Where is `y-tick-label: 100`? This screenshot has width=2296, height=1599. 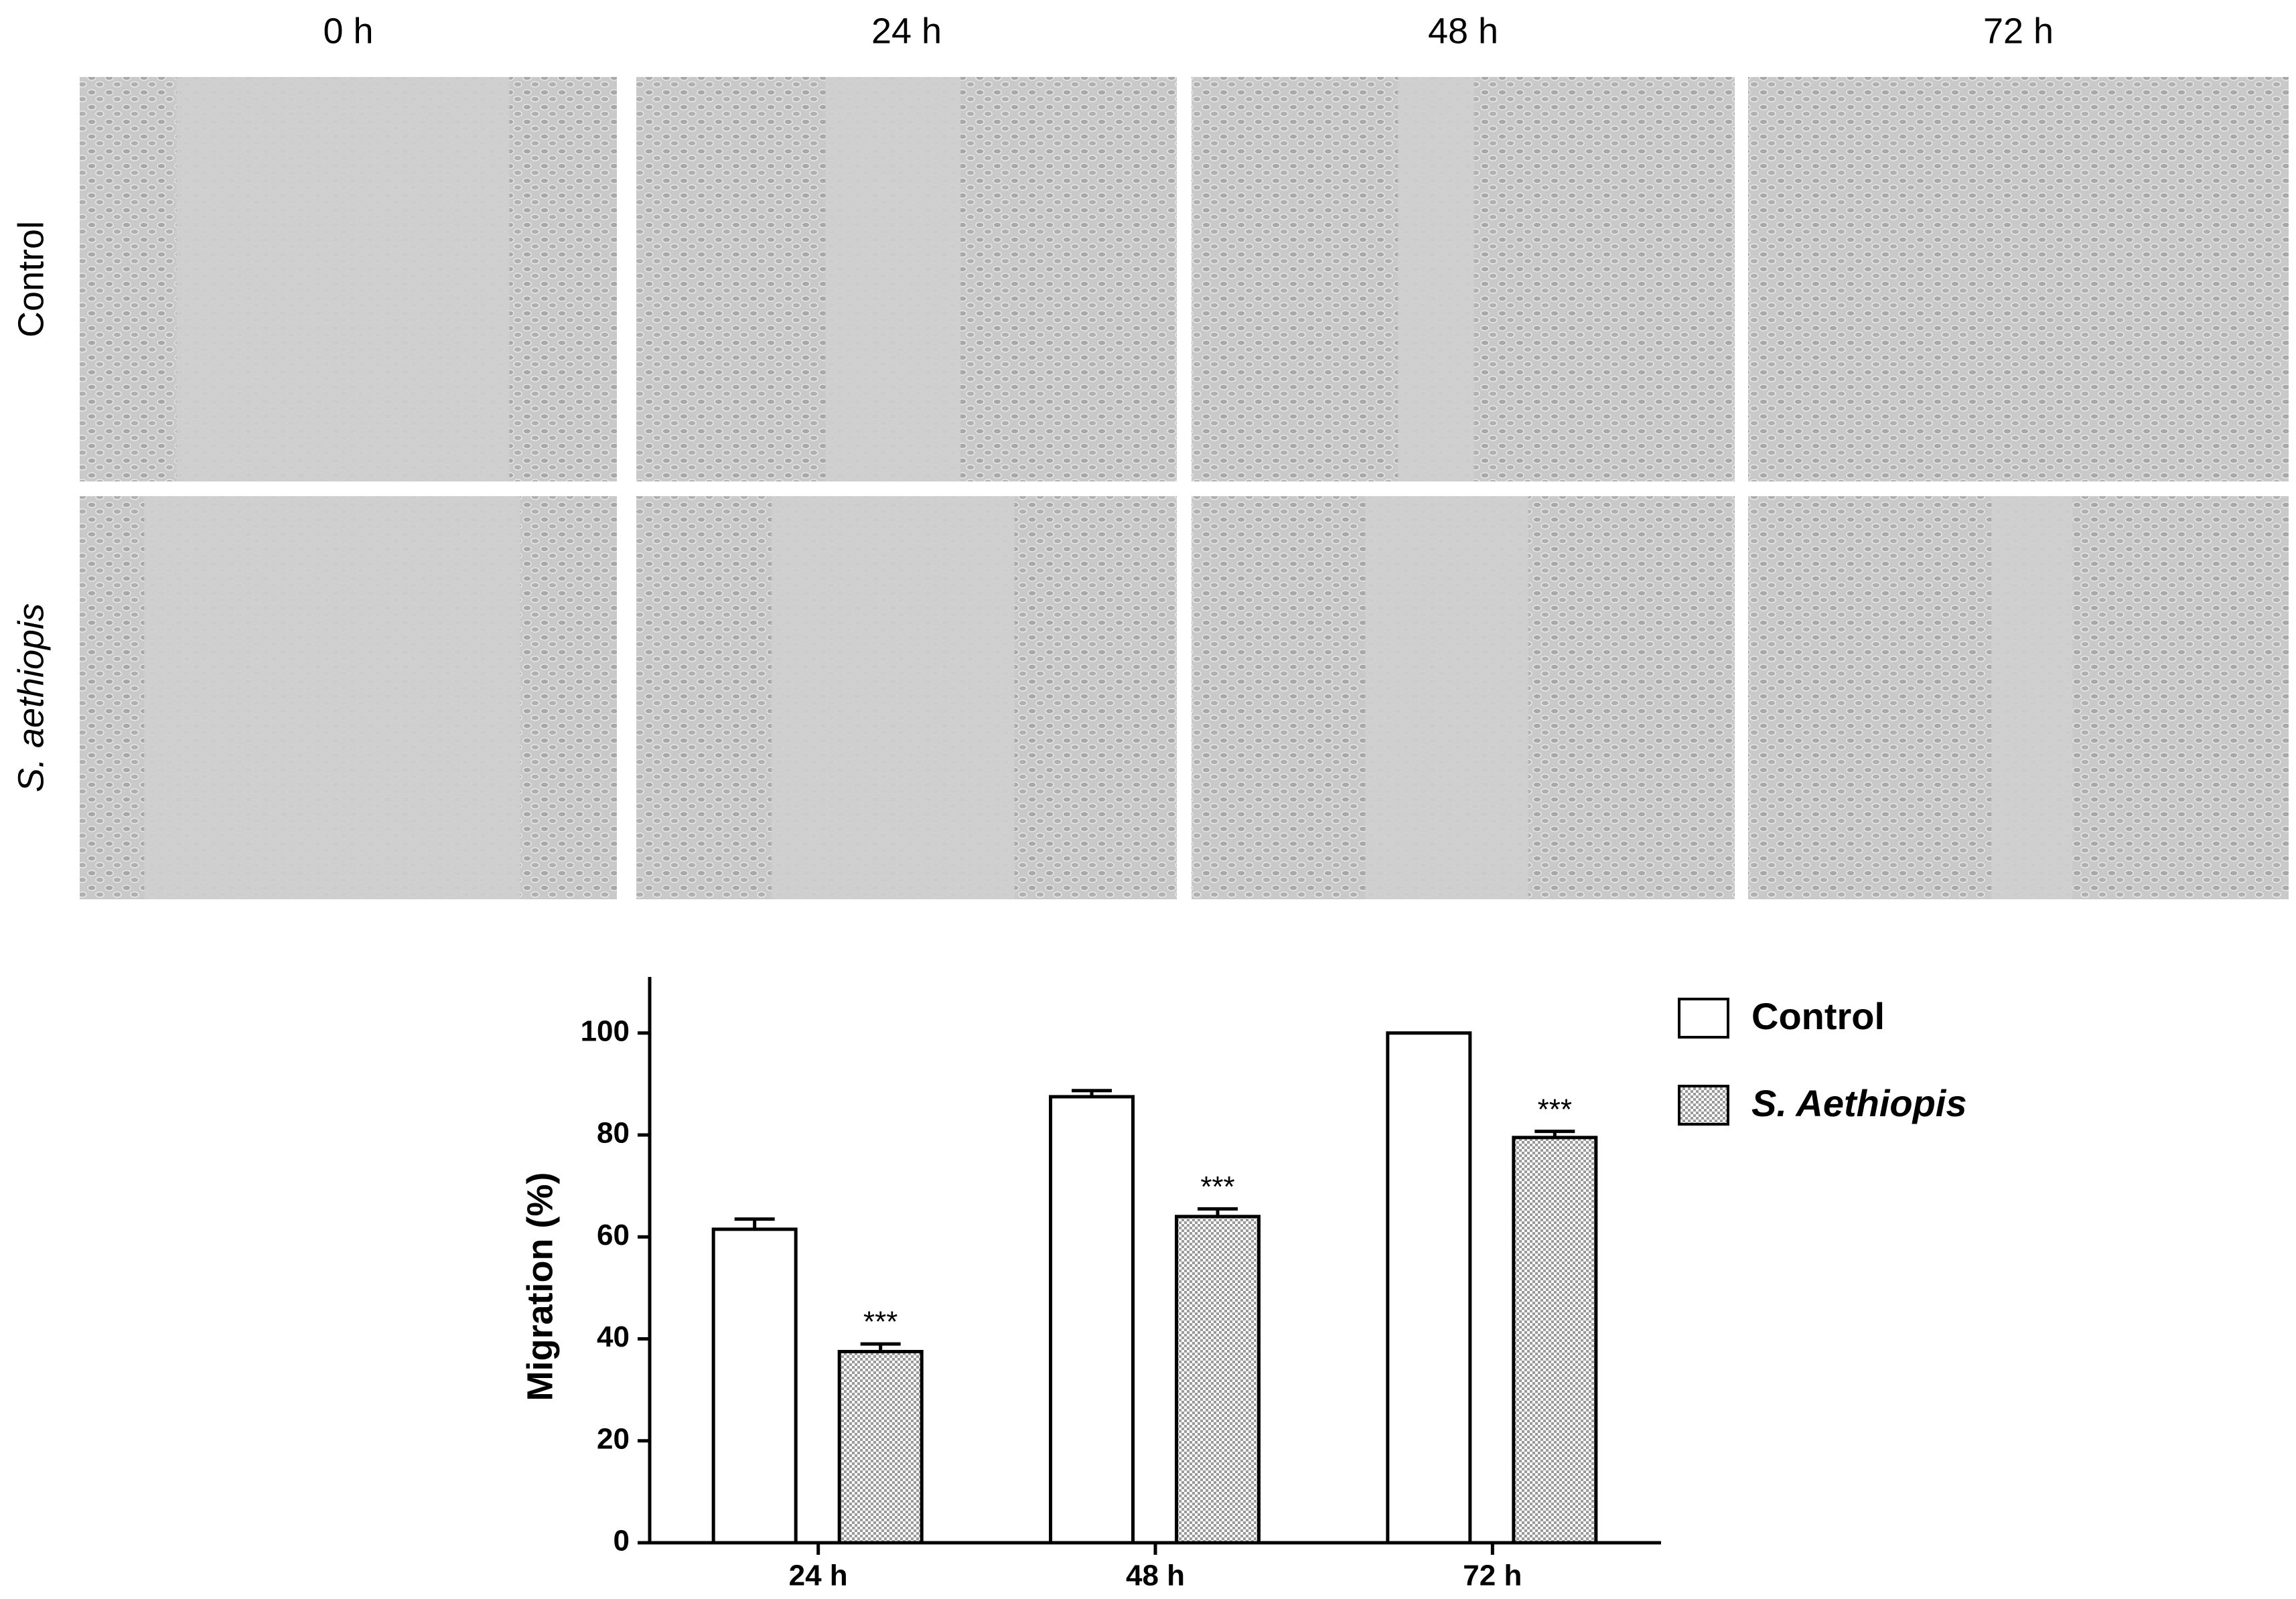
y-tick-label: 100 is located at coordinates (605, 1030).